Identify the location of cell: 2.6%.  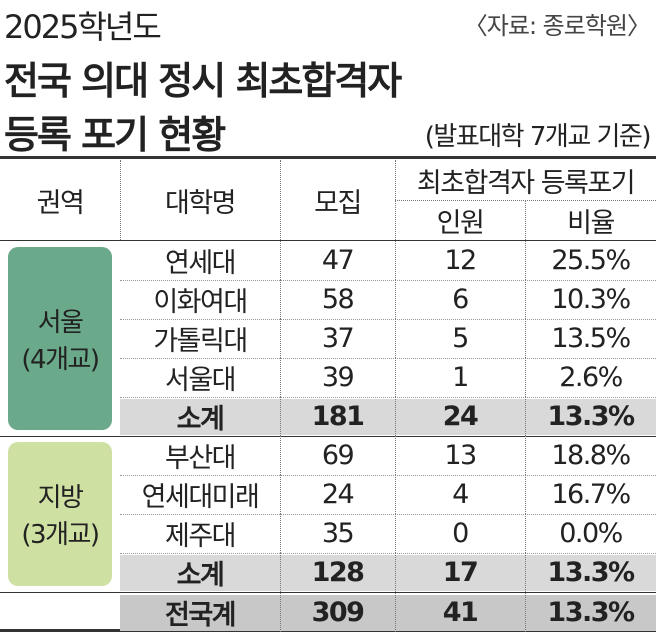
(591, 377).